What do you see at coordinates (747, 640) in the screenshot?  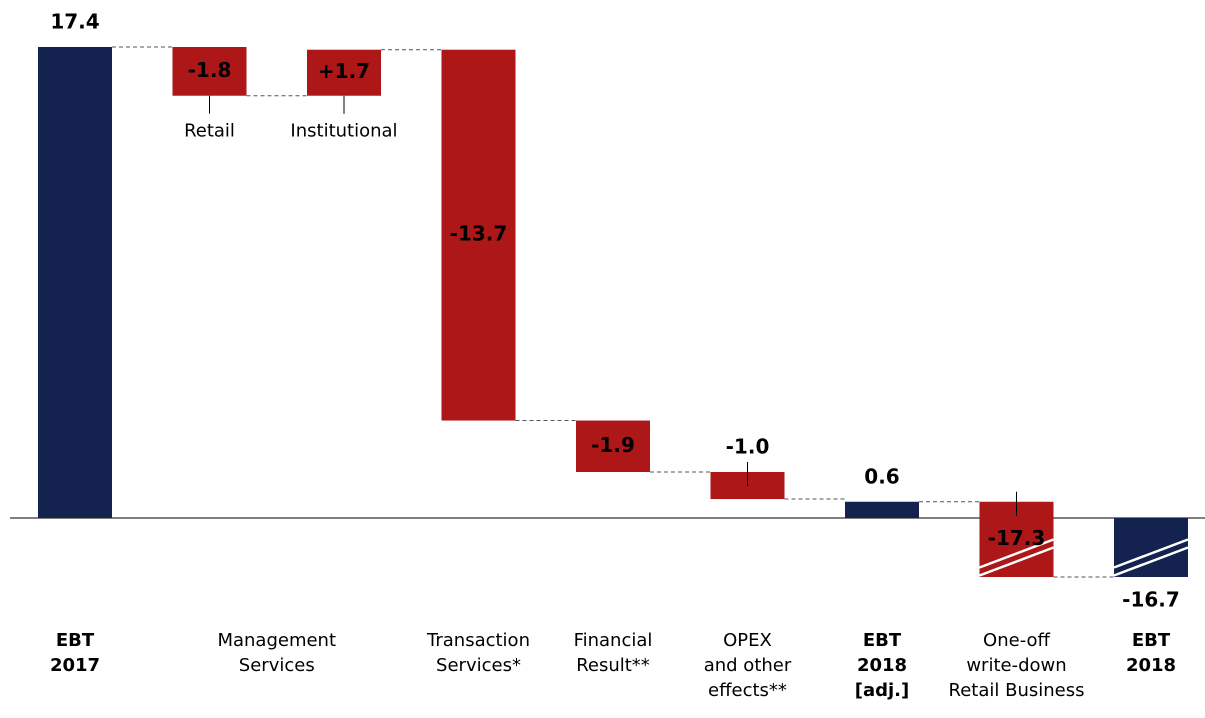 I see `category-label: OPEX` at bounding box center [747, 640].